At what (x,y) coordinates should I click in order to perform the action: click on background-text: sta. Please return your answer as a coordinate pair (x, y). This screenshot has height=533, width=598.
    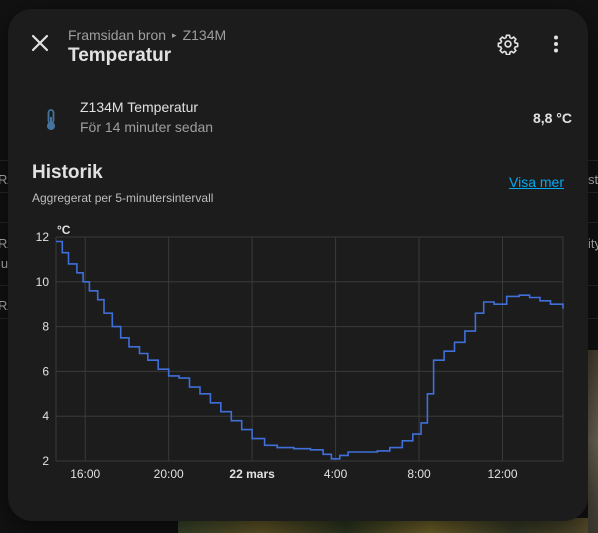
    Looking at the image, I should click on (593, 179).